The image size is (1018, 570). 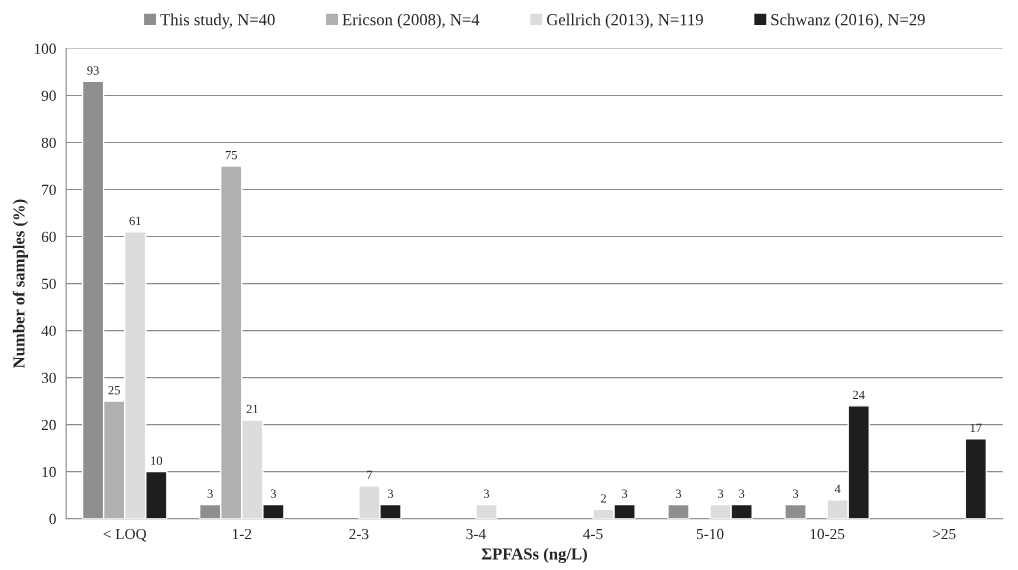 I want to click on x-tick-label: 5-10, so click(x=710, y=534).